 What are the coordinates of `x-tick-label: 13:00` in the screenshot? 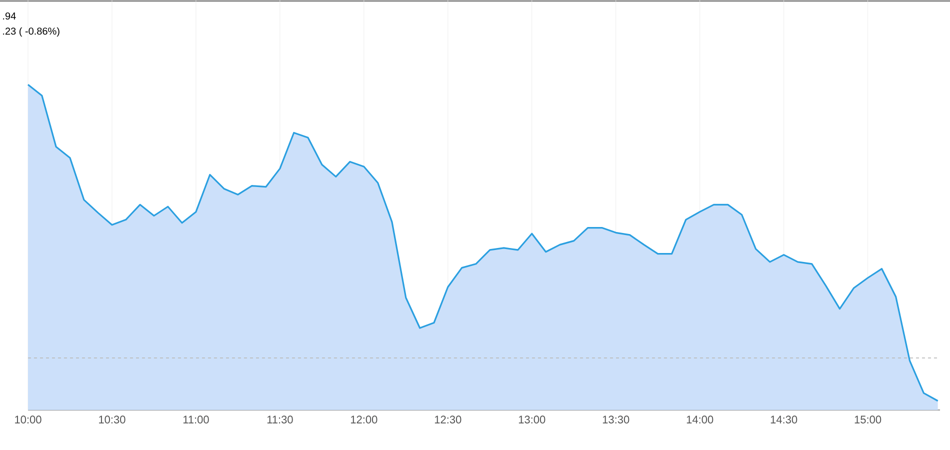 It's located at (532, 420).